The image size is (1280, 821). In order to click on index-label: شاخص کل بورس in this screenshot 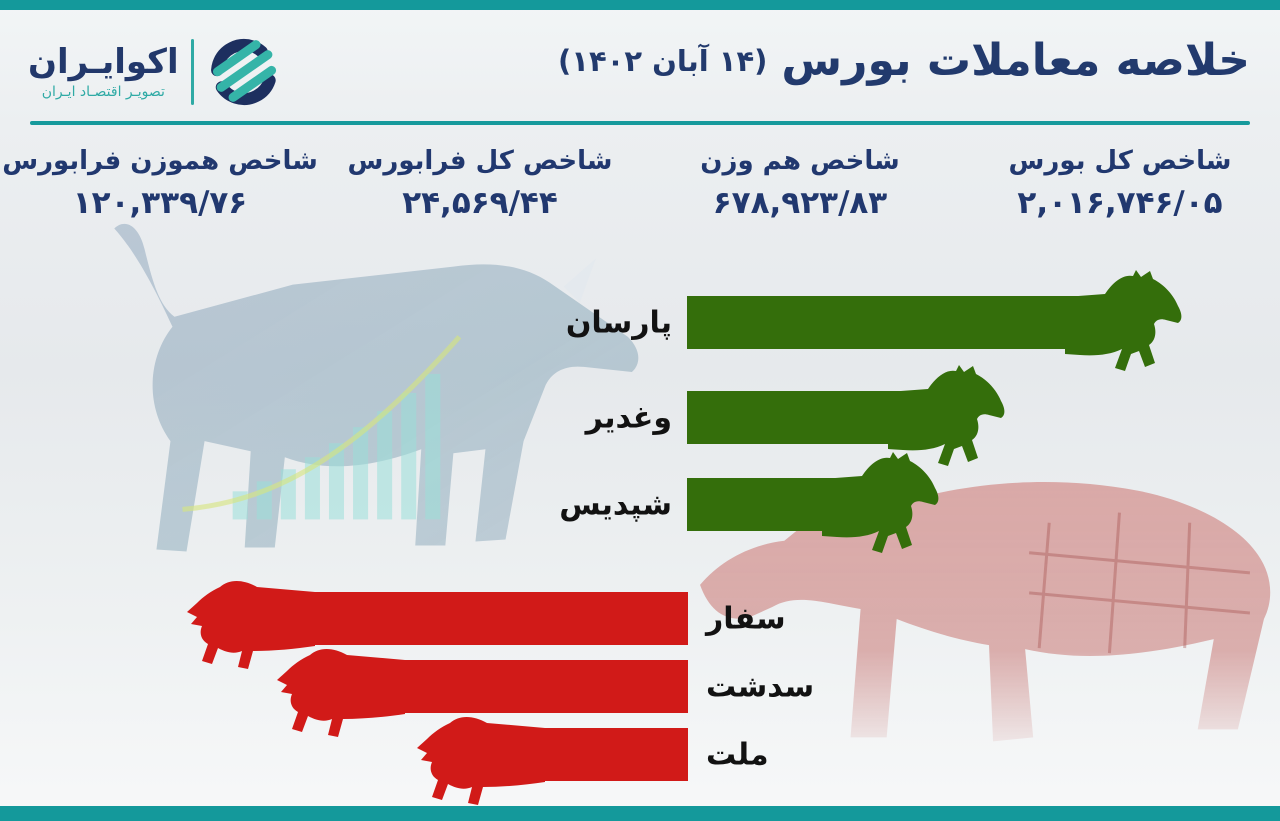, I will do `click(1120, 161)`.